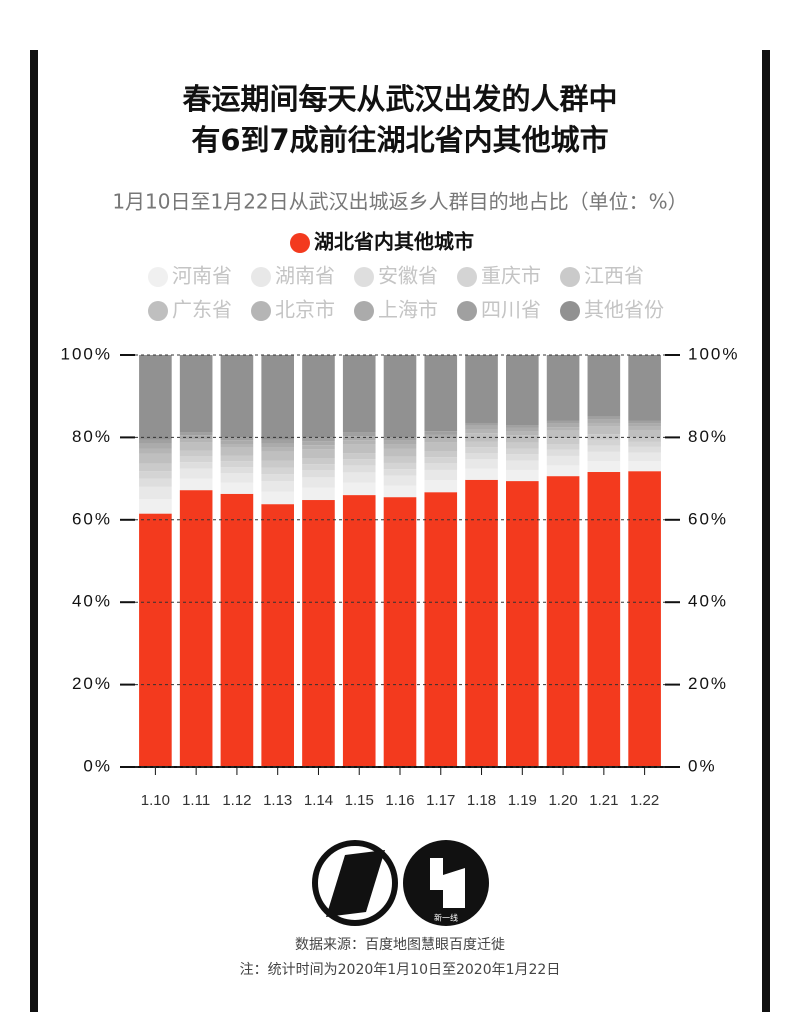 This screenshot has height=1032, width=800. Describe the element at coordinates (86, 353) in the screenshot. I see `y-tick-label: 100%` at that location.